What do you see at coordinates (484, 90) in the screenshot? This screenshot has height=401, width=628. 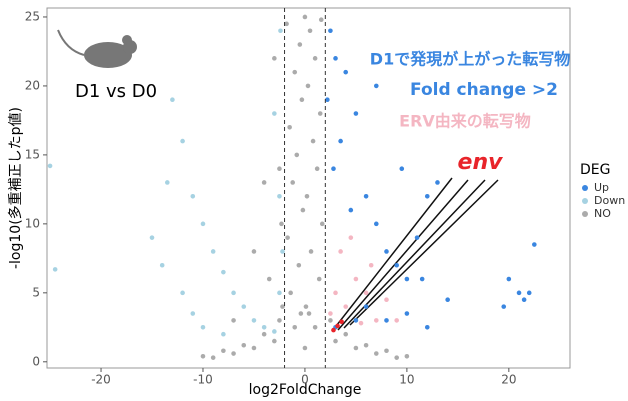 I see `annotation: Fold change >2` at bounding box center [484, 90].